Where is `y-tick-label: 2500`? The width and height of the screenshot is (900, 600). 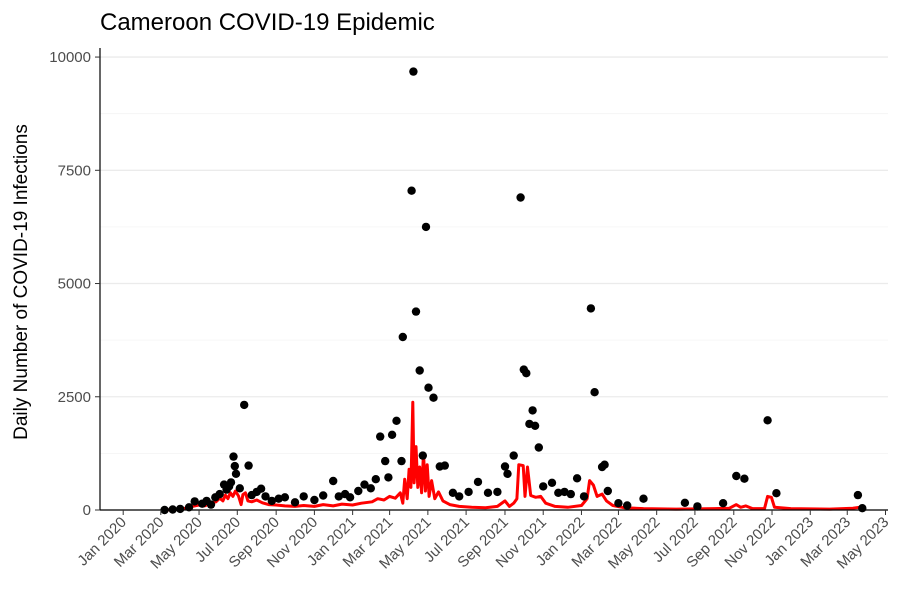 y-tick-label: 2500 is located at coordinates (74, 397).